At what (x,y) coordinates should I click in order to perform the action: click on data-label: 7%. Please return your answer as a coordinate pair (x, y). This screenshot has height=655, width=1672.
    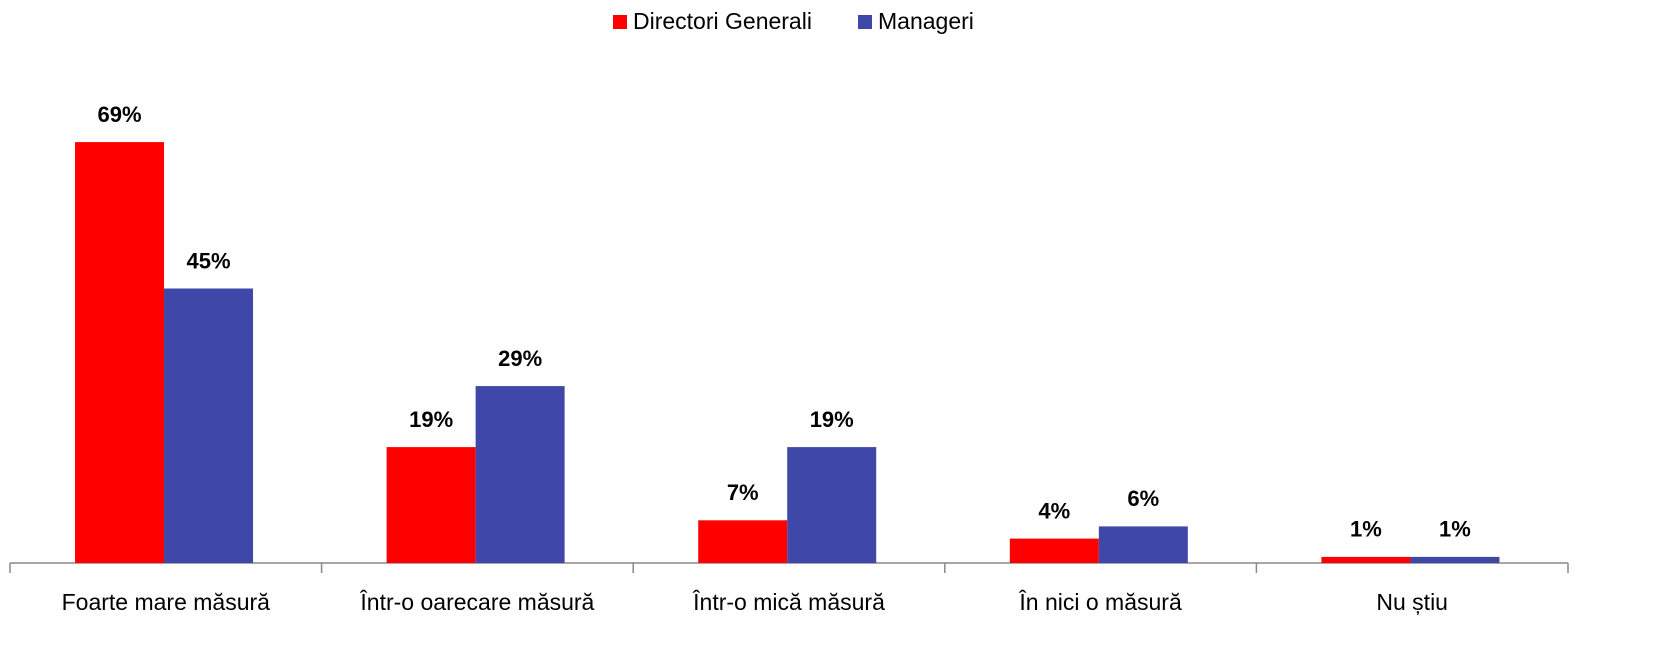
    Looking at the image, I should click on (743, 492).